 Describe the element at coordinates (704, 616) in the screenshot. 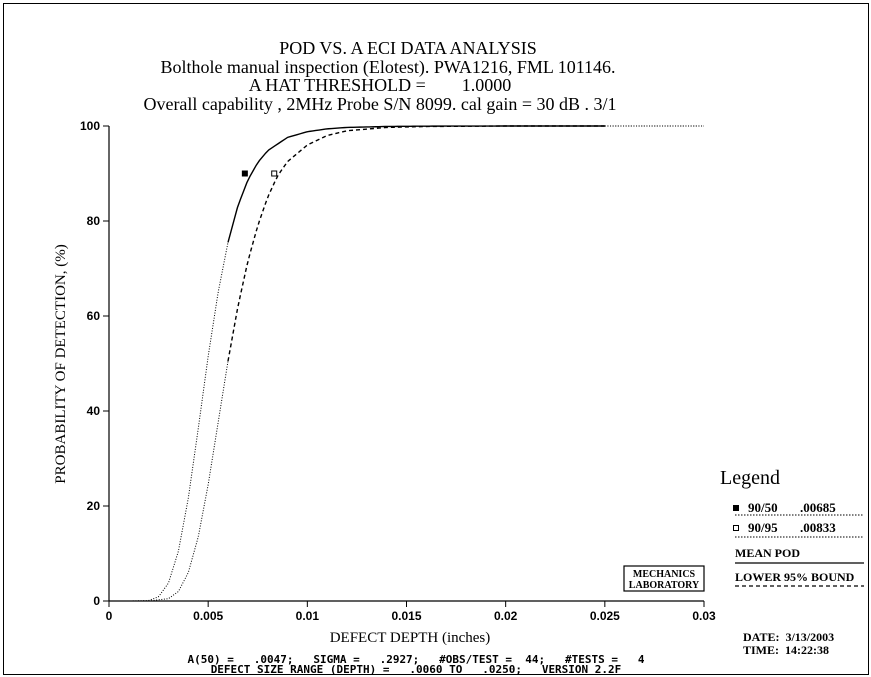

I see `x-tick-label: 0.03` at that location.